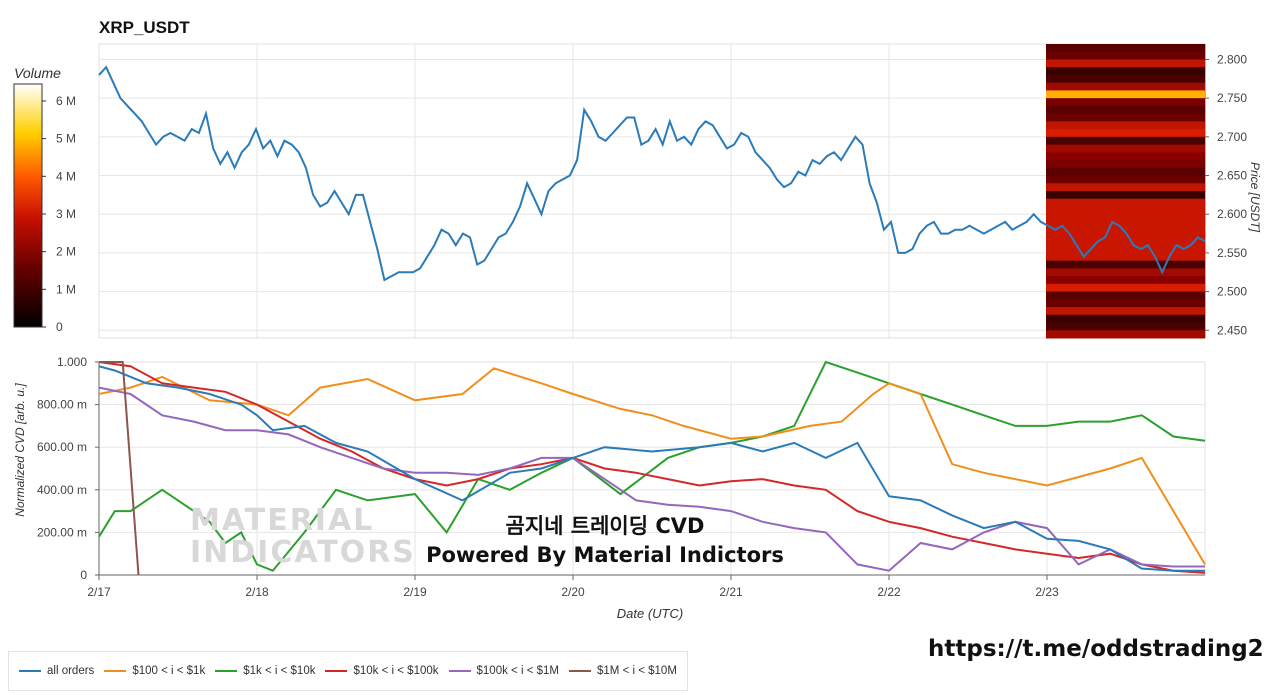 The image size is (1280, 695). I want to click on overlay-title: 곰지네 트레이딩 CVD, so click(605, 526).